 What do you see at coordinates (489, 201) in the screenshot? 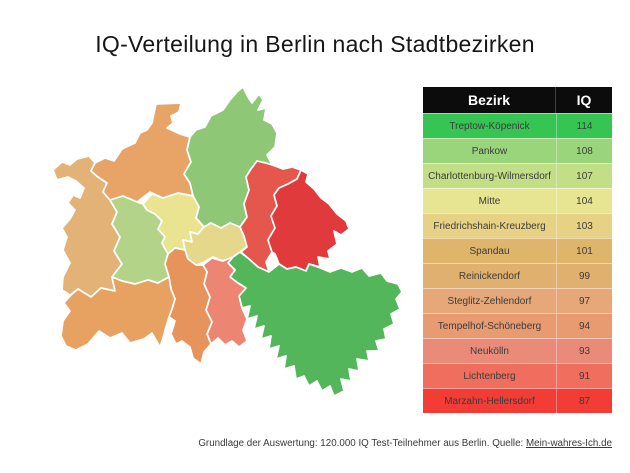
I see `bezirk-cell: Mitte` at bounding box center [489, 201].